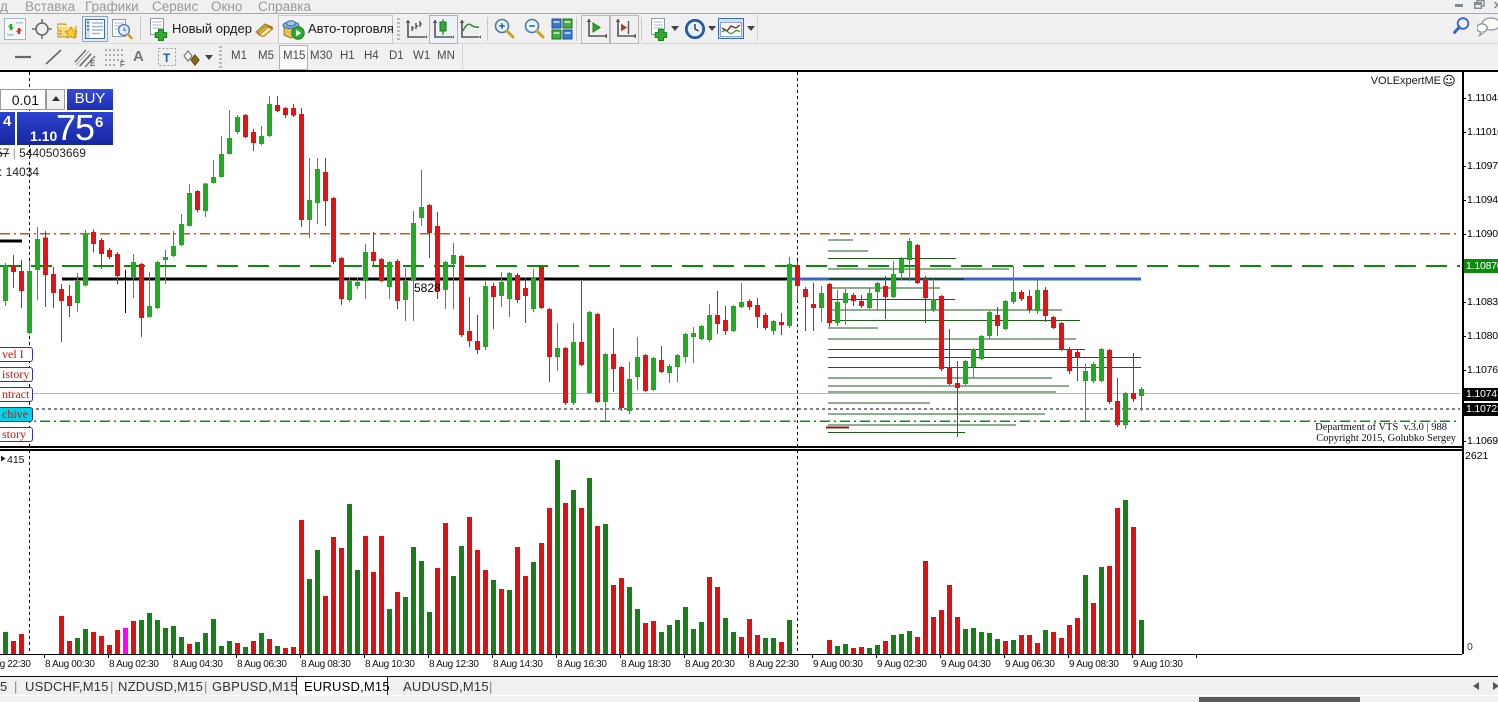 The height and width of the screenshot is (702, 1498). What do you see at coordinates (1381, 427) in the screenshot?
I see `svg-text: Department of VTS v.3.0 | 988` at bounding box center [1381, 427].